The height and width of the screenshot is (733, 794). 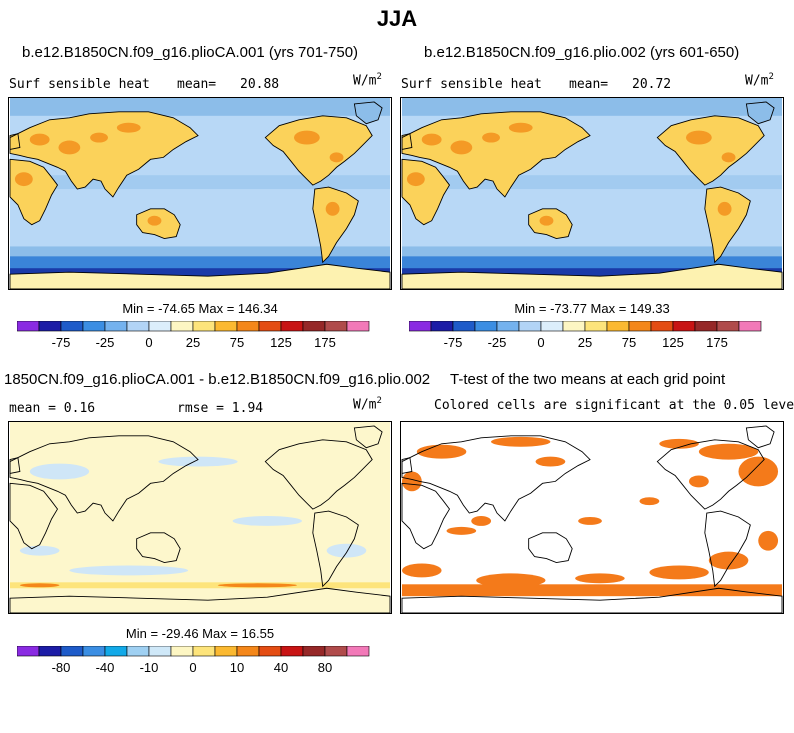 I want to click on colorbar-3-label: -40, so click(x=105, y=667).